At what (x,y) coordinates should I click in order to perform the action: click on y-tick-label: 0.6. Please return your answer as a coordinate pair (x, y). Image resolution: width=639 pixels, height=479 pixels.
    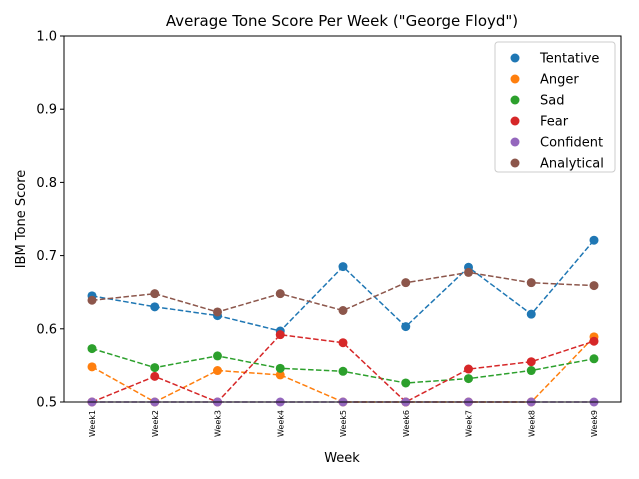
    Looking at the image, I should click on (46, 329).